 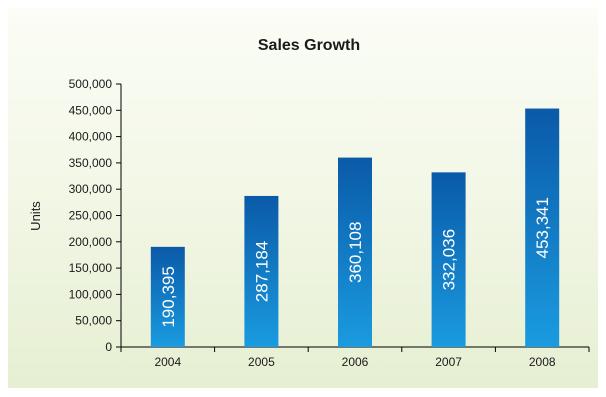 What do you see at coordinates (355, 362) in the screenshot?
I see `x-tick-label: 2006` at bounding box center [355, 362].